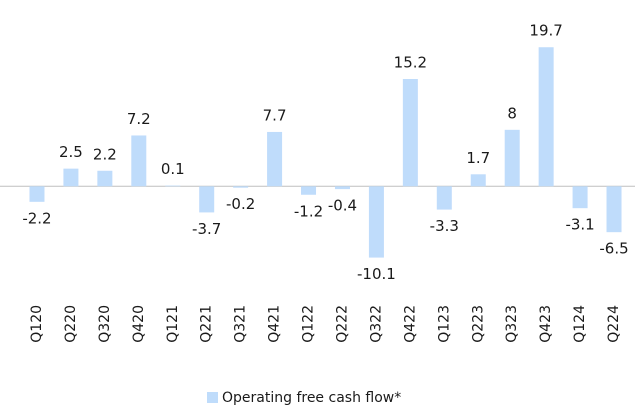  Describe the element at coordinates (546, 324) in the screenshot. I see `x-tick-label: Q423` at that location.